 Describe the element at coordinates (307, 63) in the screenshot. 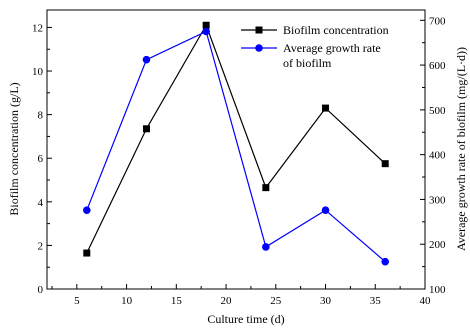

I see `legend-label: of biofilm` at that location.